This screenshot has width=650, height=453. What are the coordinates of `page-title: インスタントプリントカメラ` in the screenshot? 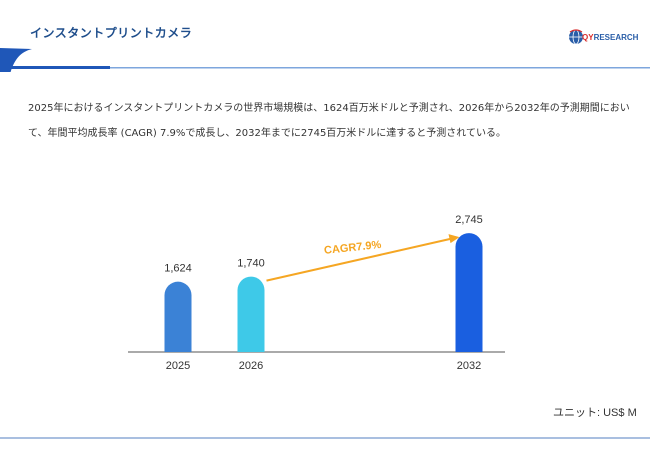 It's located at (111, 33).